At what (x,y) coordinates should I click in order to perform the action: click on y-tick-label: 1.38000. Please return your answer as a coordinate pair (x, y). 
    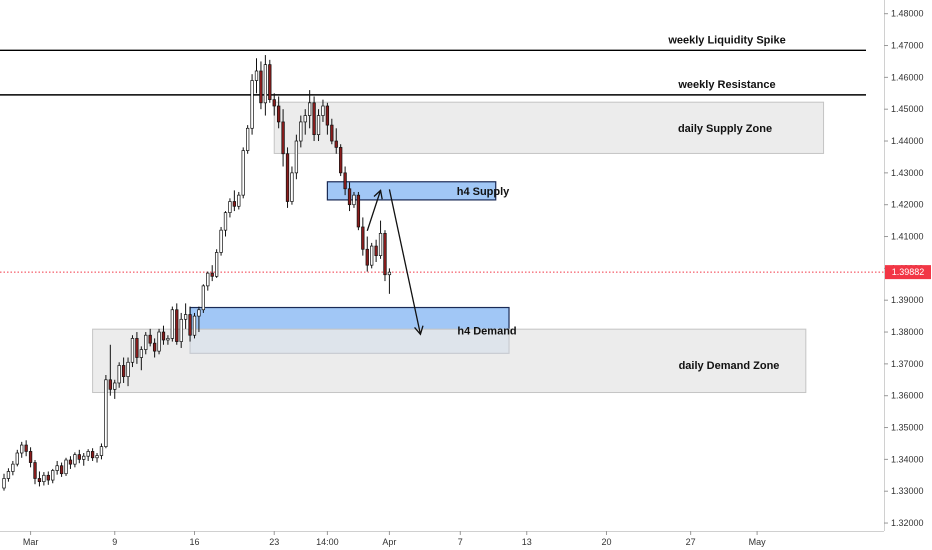
    Looking at the image, I should click on (907, 332).